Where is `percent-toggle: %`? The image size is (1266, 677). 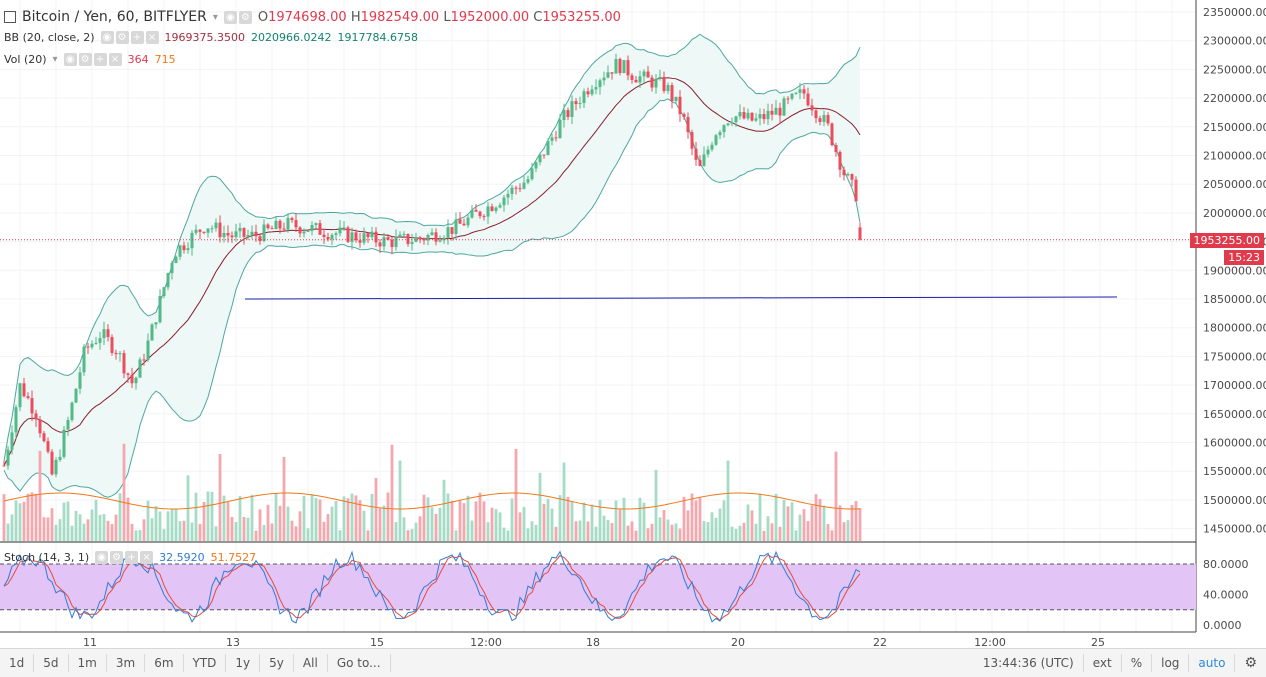 percent-toggle: % is located at coordinates (1137, 663).